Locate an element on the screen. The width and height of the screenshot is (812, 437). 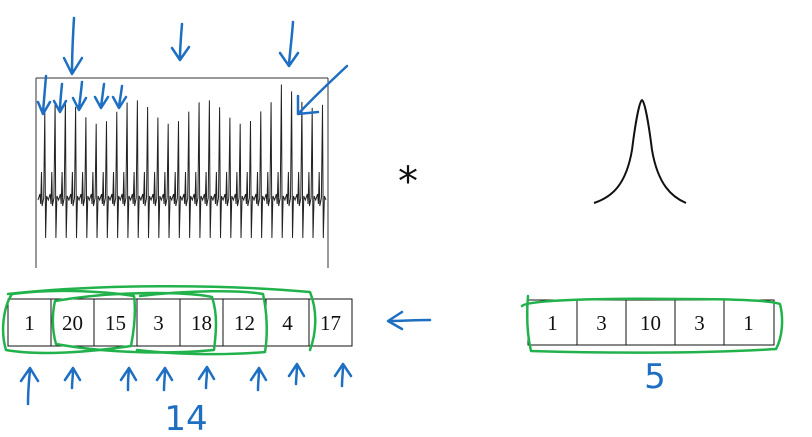
kernel-length-label: 5 is located at coordinates (655, 377).